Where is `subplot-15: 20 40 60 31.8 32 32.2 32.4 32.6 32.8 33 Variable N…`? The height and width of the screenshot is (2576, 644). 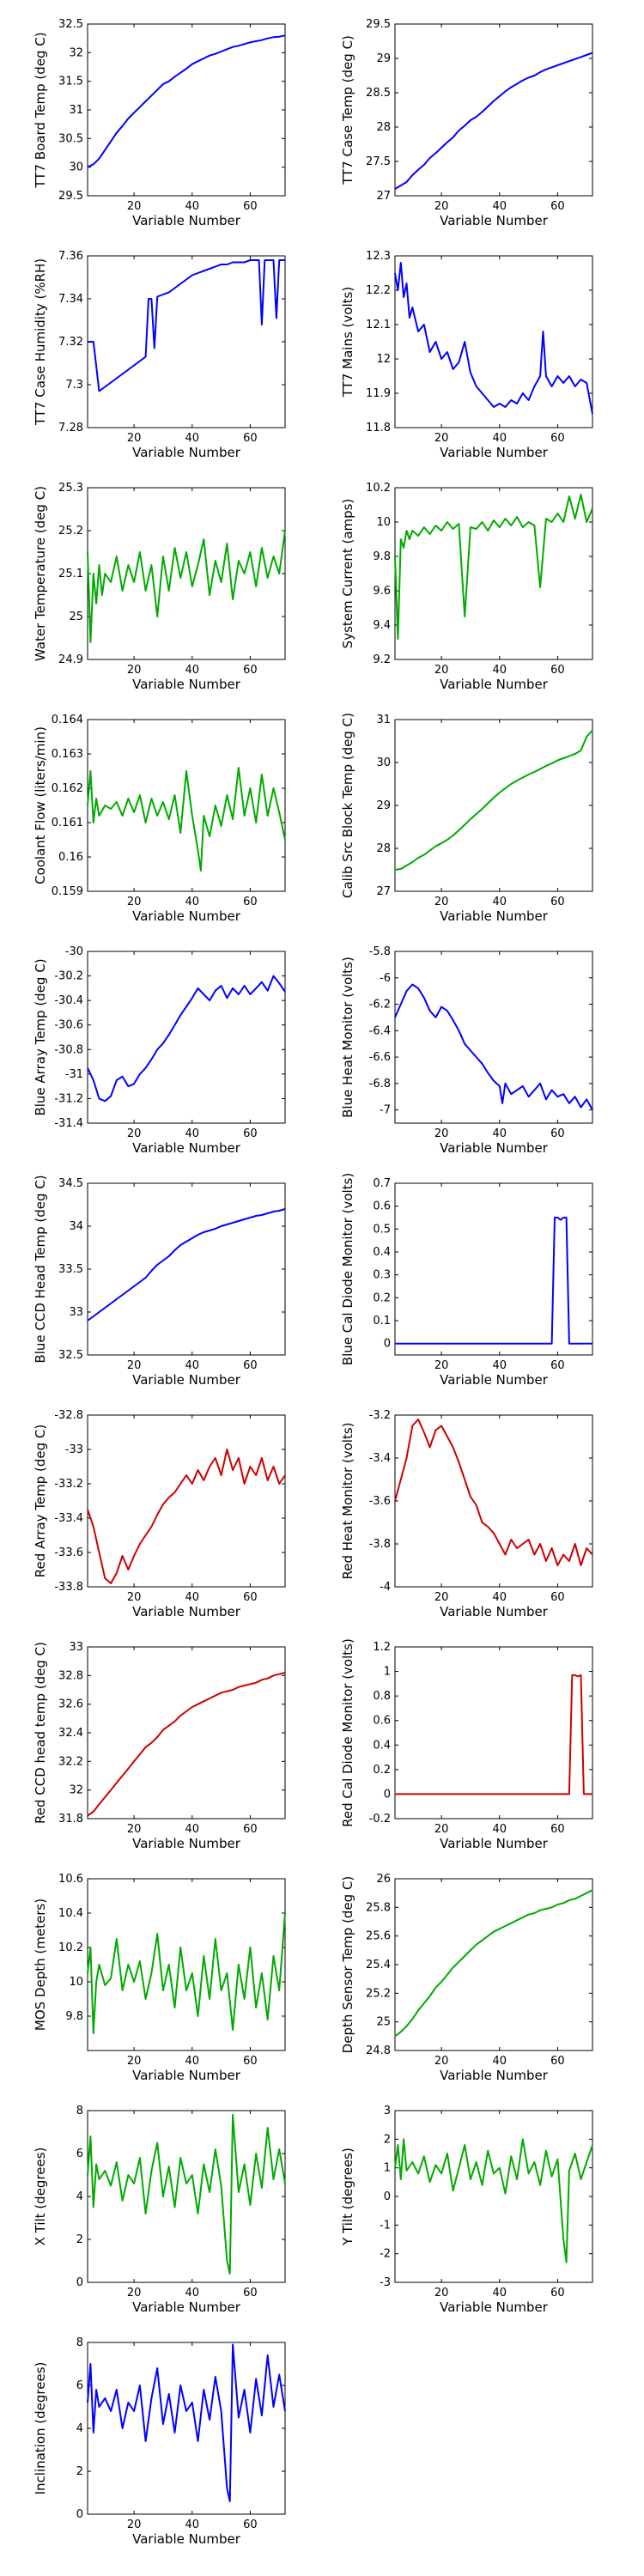 subplot-15: 20 40 60 31.8 32 32.2 32.4 32.6 32.8 33 Variable N… is located at coordinates (159, 1746).